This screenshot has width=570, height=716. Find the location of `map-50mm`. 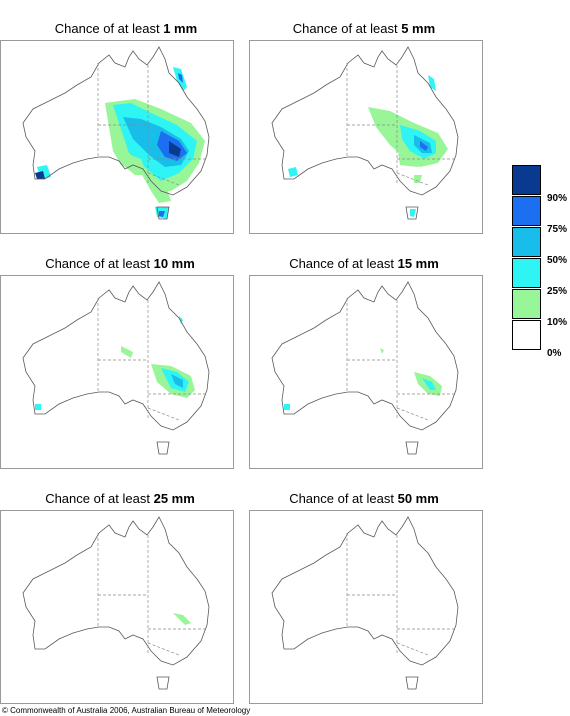

map-50mm is located at coordinates (366, 607).